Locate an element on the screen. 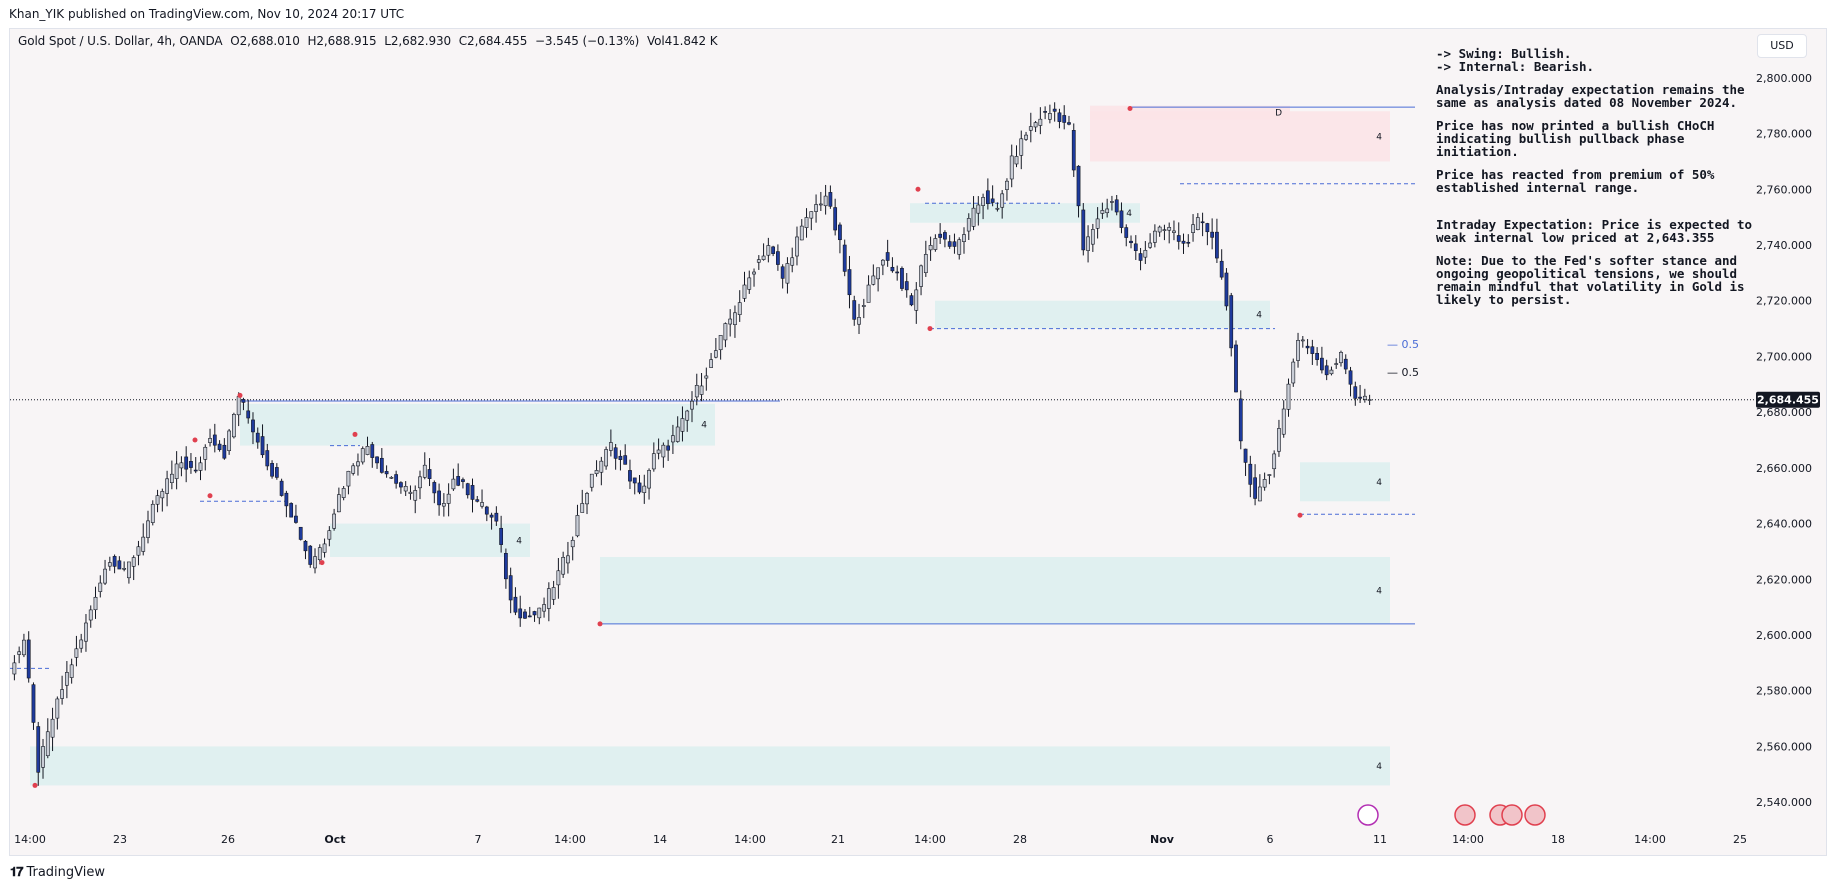  note-internal: -> Internal: Bearish. is located at coordinates (1515, 66).